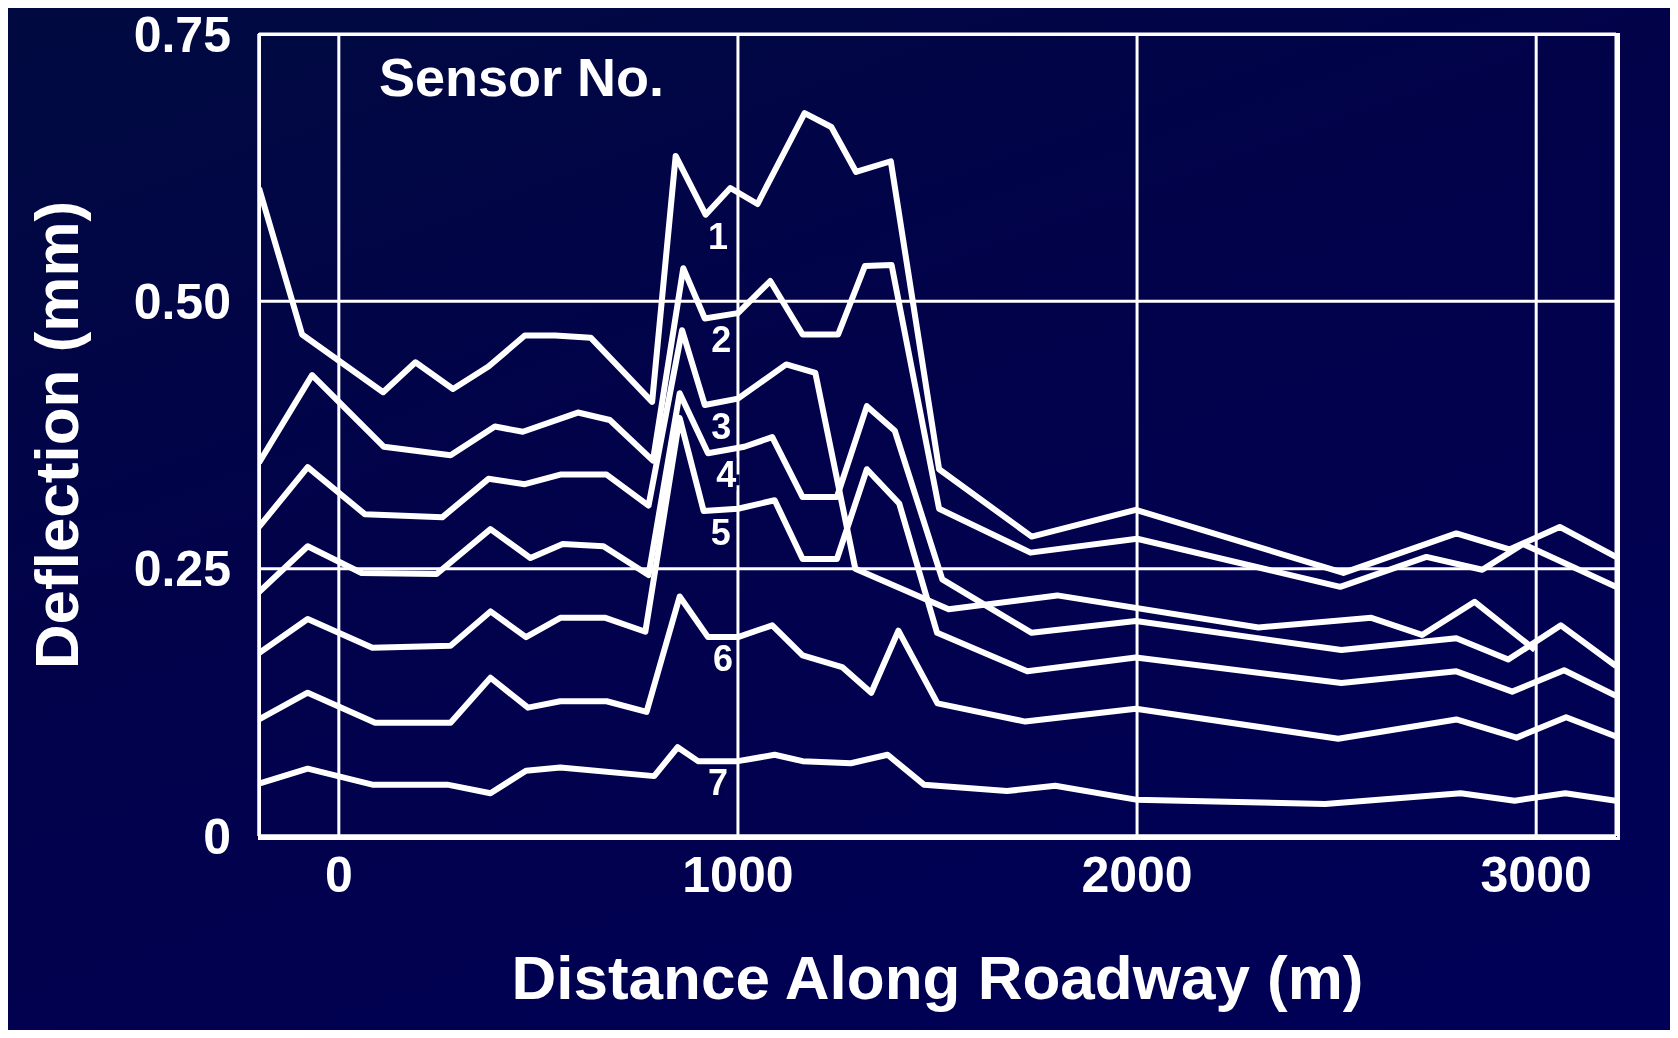  I want to click on y-tick-label: 0, so click(217, 836).